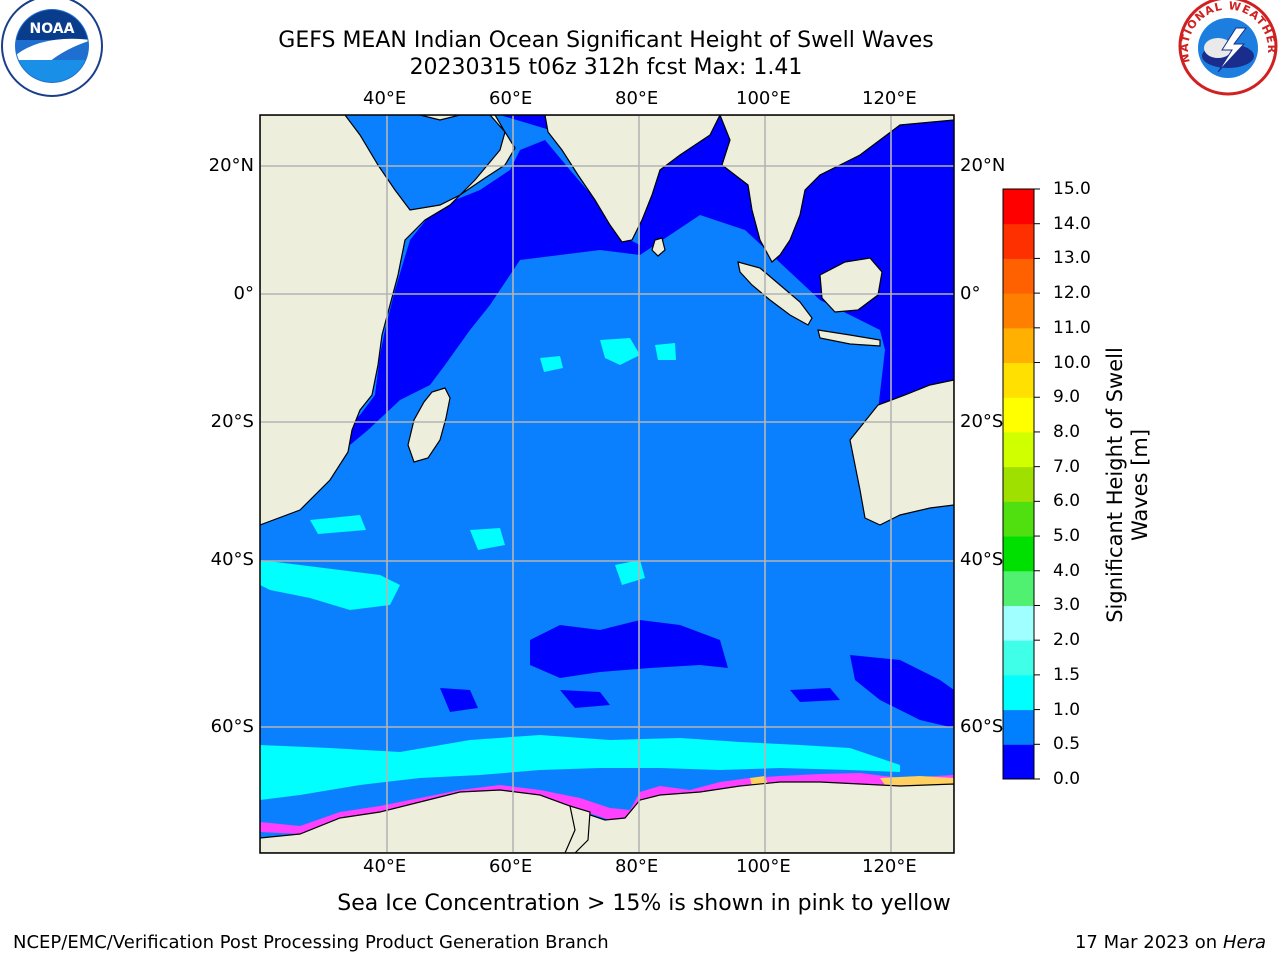 This screenshot has width=1280, height=960. Describe the element at coordinates (1067, 501) in the screenshot. I see `colorbar-tick-label: 6.0` at that location.